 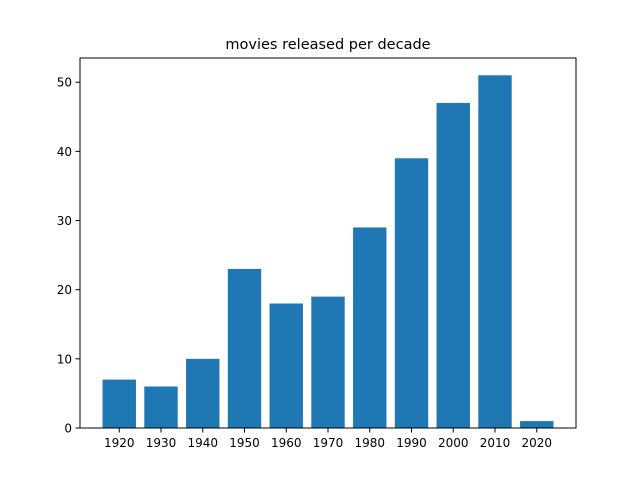 What do you see at coordinates (64, 83) in the screenshot?
I see `y-tick-label-50: 50` at bounding box center [64, 83].